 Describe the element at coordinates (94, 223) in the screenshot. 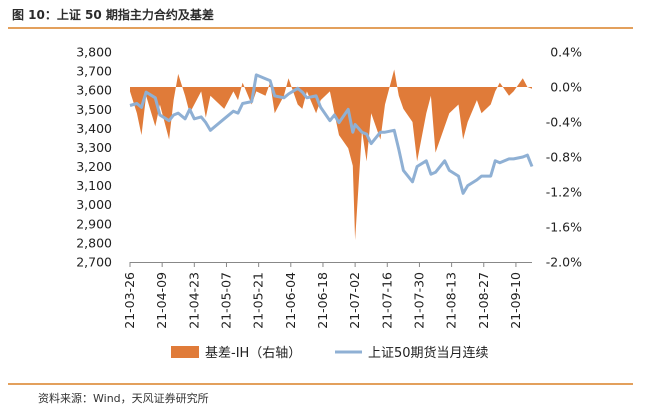

I see `left-tick-label: 2,900` at that location.